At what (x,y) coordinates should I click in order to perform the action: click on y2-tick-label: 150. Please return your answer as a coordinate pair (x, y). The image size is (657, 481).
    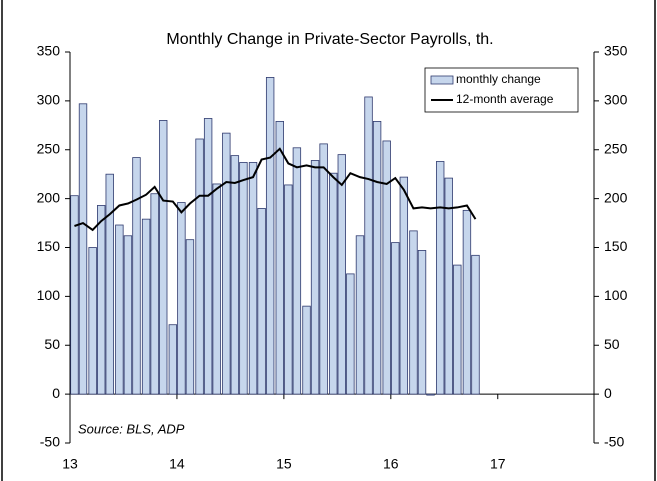
    Looking at the image, I should click on (616, 246).